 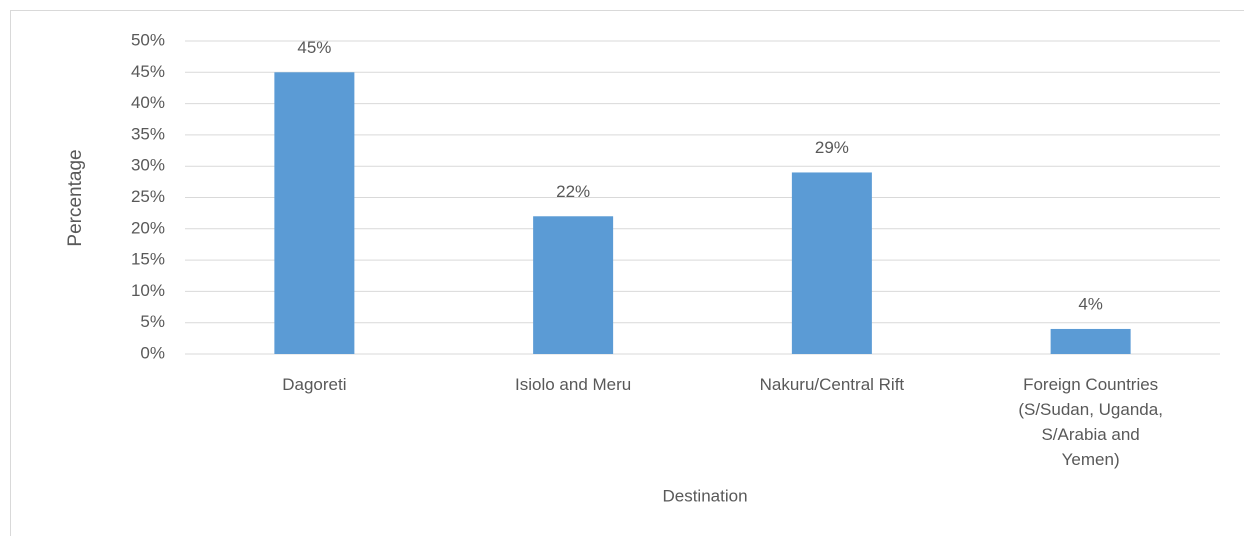 What do you see at coordinates (75, 197) in the screenshot?
I see `y-axis-title: Percentage` at bounding box center [75, 197].